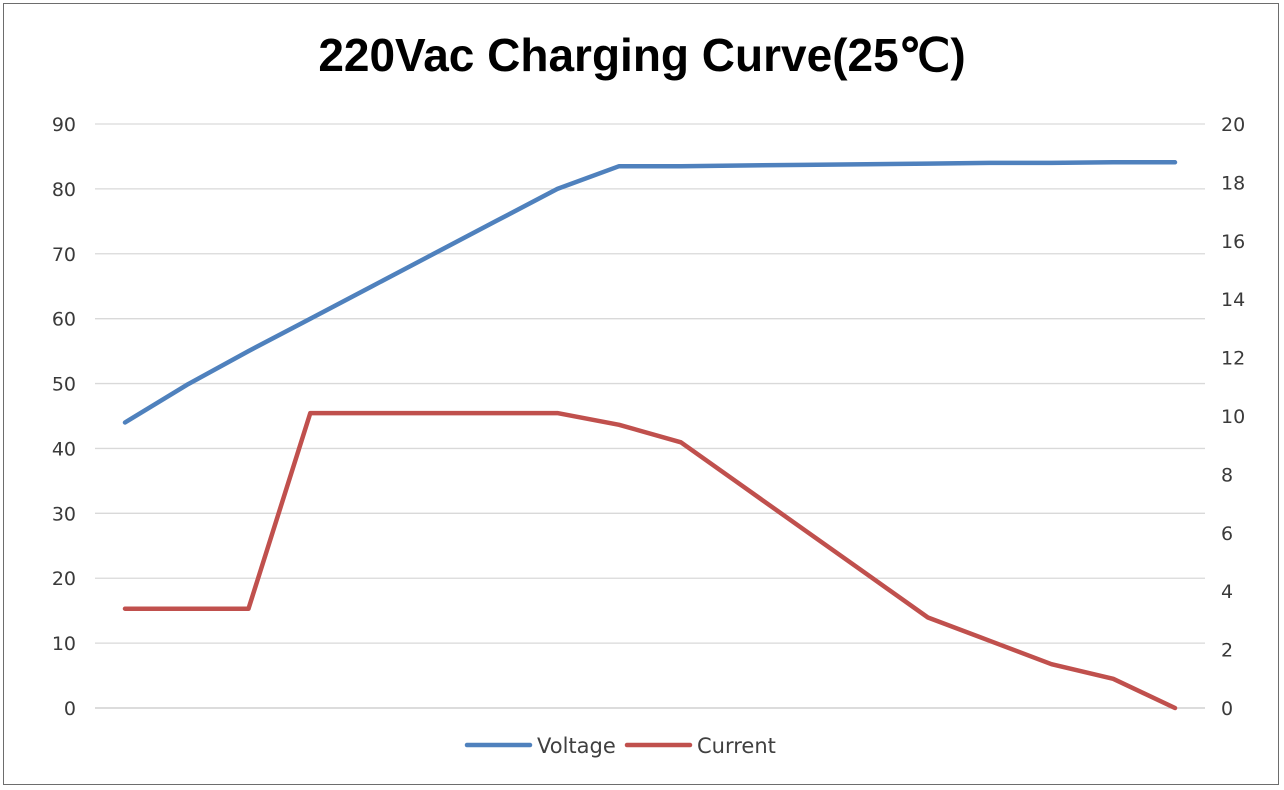 This screenshot has width=1284, height=790. I want to click on legend: Voltage Current, so click(620, 746).